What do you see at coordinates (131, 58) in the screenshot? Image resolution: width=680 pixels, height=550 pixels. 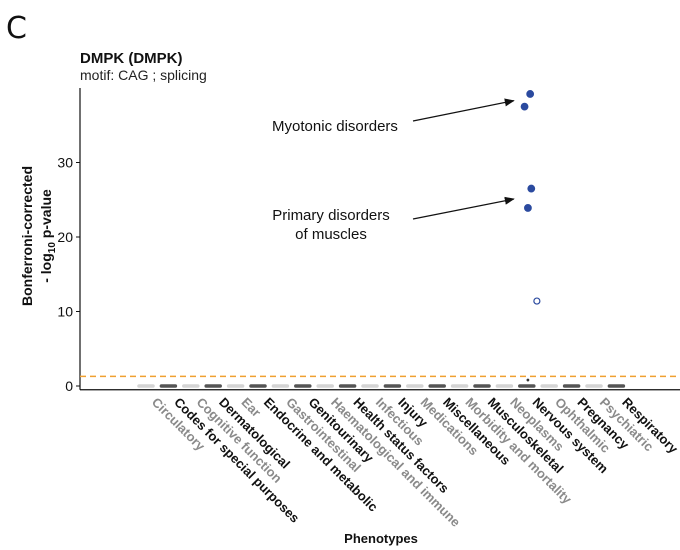 I see `chart-title: DMPK (DMPK)` at bounding box center [131, 58].